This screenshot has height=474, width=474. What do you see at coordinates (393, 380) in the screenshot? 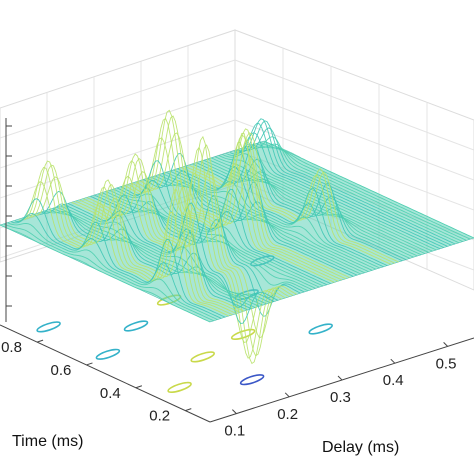
I see `delay-tick-label: 0.4` at bounding box center [393, 380].